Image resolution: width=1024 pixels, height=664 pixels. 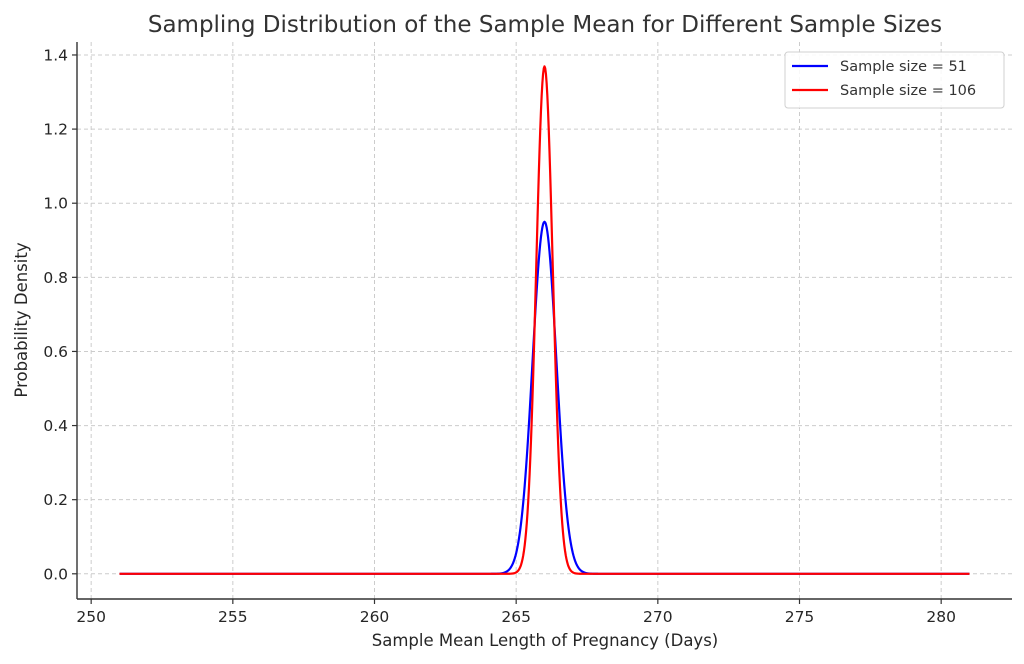 What do you see at coordinates (55, 426) in the screenshot?
I see `y-tick-label: 0.4` at bounding box center [55, 426].